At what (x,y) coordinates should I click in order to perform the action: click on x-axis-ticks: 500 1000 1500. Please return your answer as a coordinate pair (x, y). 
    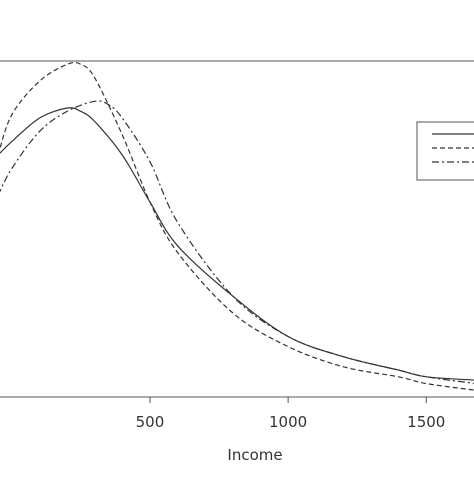
    Looking at the image, I should click on (290, 414).